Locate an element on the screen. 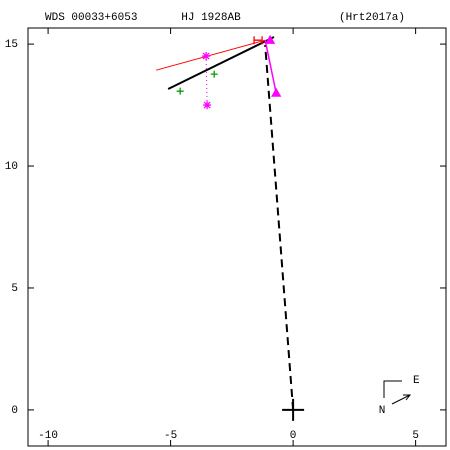 The width and height of the screenshot is (450, 450). left-title: WDS 00033+6053 is located at coordinates (91, 18).